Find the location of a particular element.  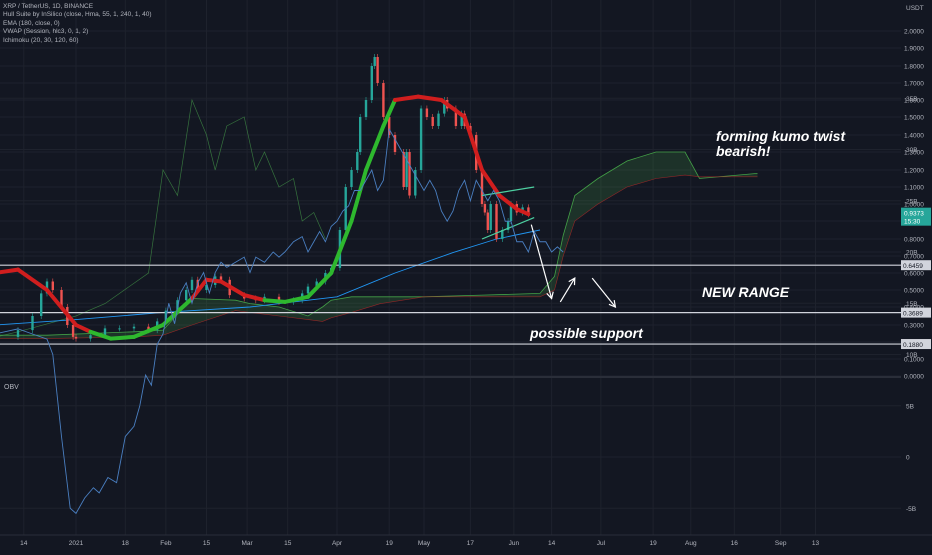

price-tick-label: 1.4000 is located at coordinates (914, 136).